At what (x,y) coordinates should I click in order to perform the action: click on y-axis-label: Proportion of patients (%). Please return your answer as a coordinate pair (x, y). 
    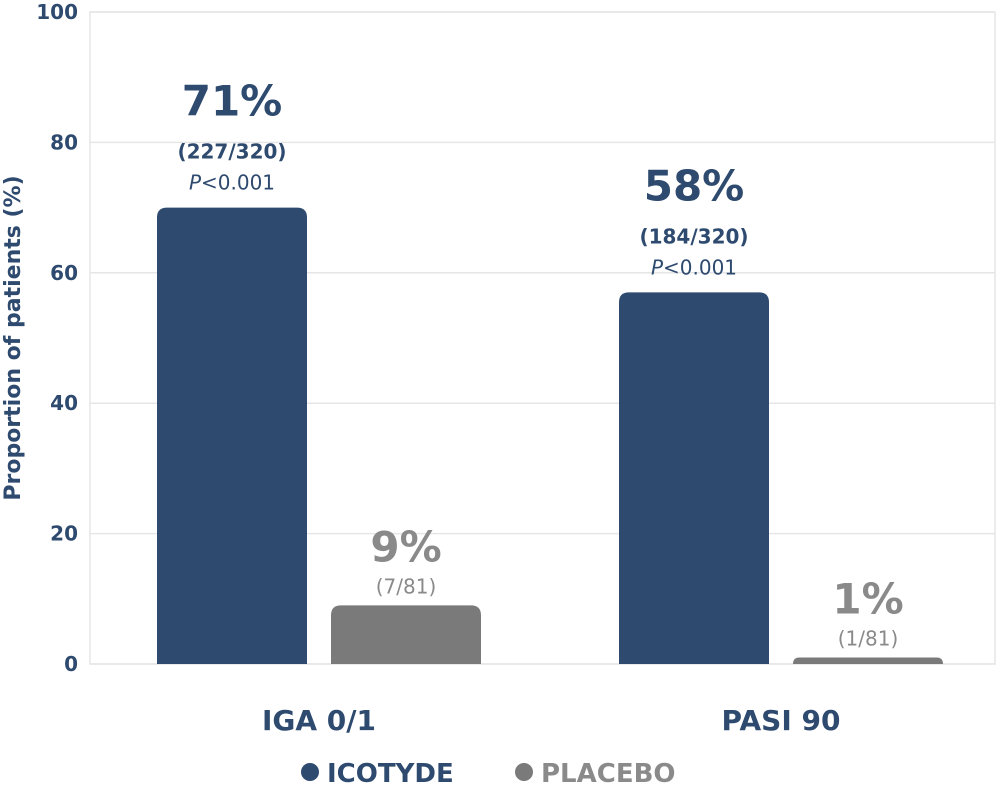
    Looking at the image, I should click on (13, 337).